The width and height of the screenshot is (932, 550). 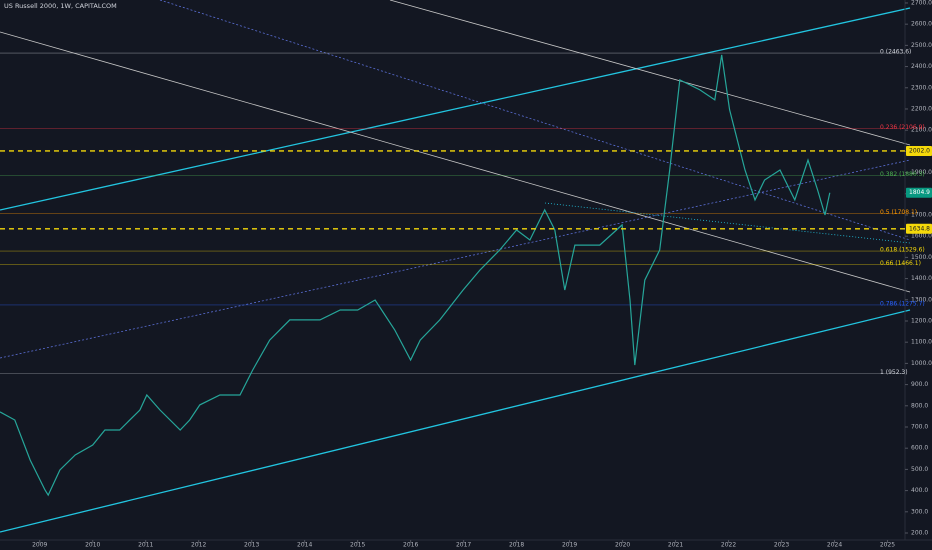 What do you see at coordinates (887, 545) in the screenshot?
I see `x-tick-label: 2025` at bounding box center [887, 545].